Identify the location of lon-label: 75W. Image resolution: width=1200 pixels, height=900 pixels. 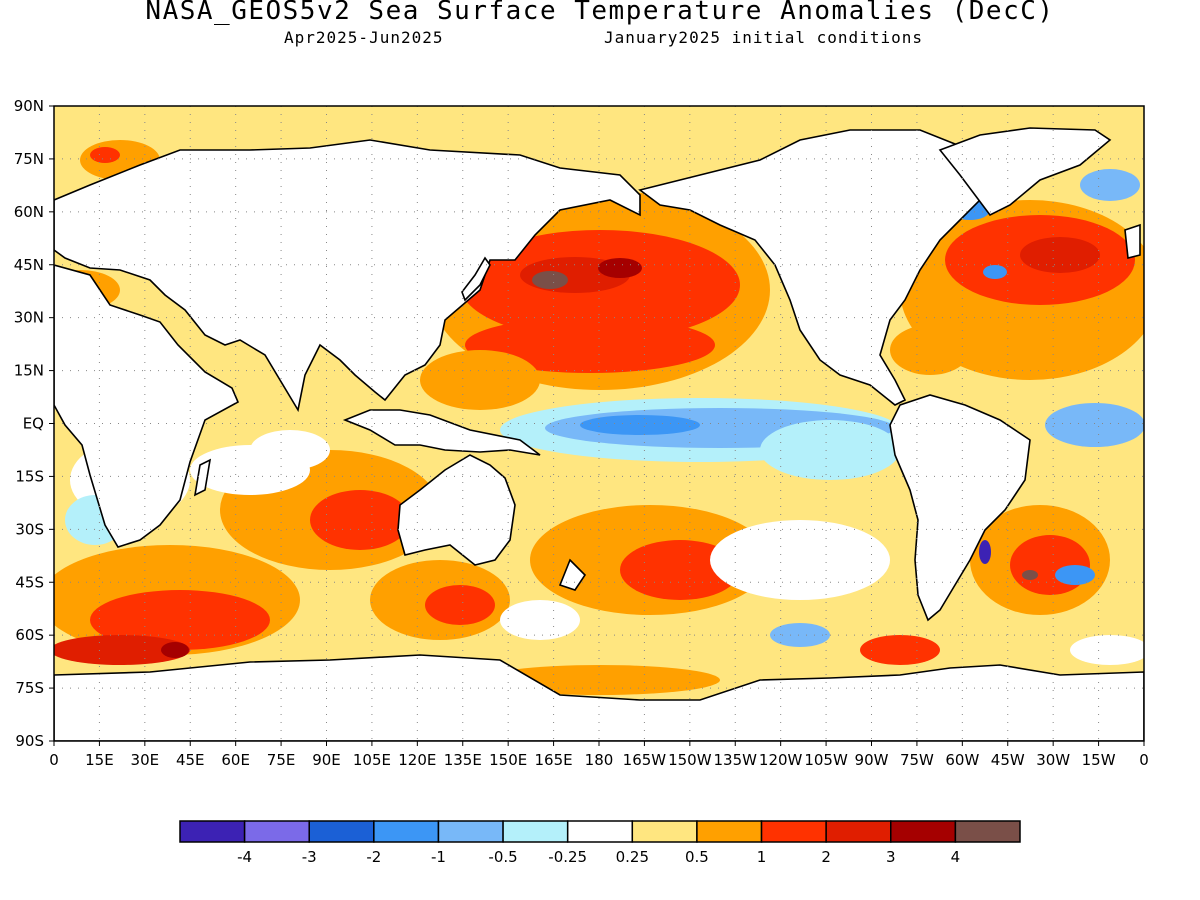
(917, 760).